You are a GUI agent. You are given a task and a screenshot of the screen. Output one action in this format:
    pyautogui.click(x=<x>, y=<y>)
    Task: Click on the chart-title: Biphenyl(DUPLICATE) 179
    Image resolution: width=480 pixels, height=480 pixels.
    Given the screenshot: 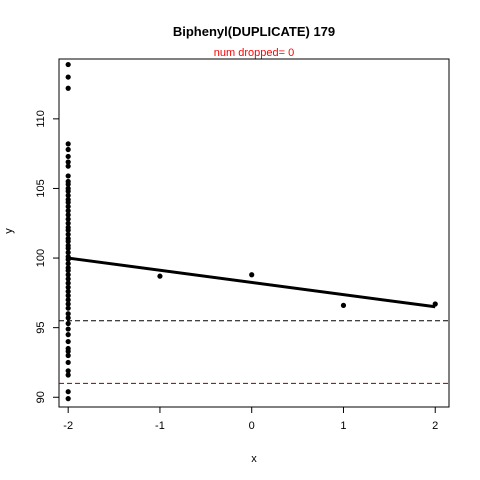 What is the action you would take?
    pyautogui.click(x=254, y=31)
    